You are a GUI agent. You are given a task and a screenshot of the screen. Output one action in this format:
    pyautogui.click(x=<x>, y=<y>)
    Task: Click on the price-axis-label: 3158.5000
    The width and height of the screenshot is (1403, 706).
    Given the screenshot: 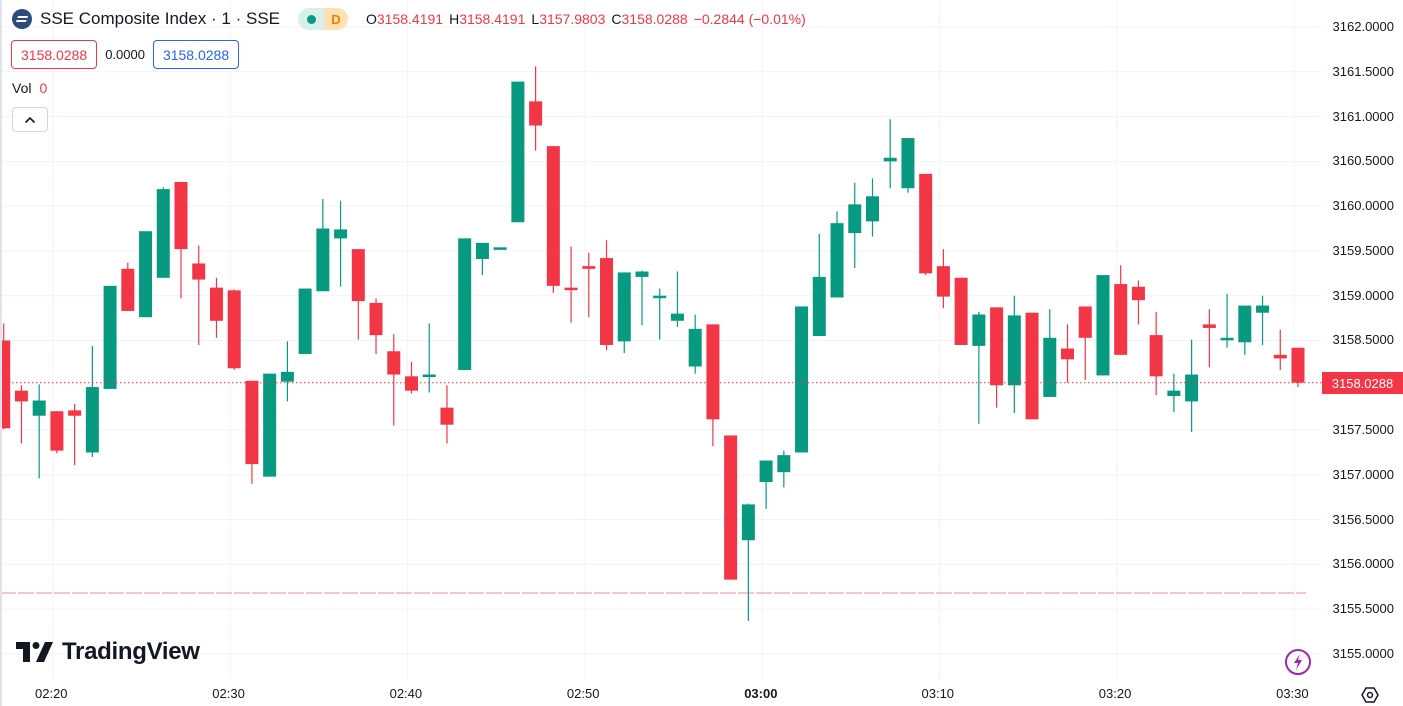 What is the action you would take?
    pyautogui.click(x=1363, y=340)
    